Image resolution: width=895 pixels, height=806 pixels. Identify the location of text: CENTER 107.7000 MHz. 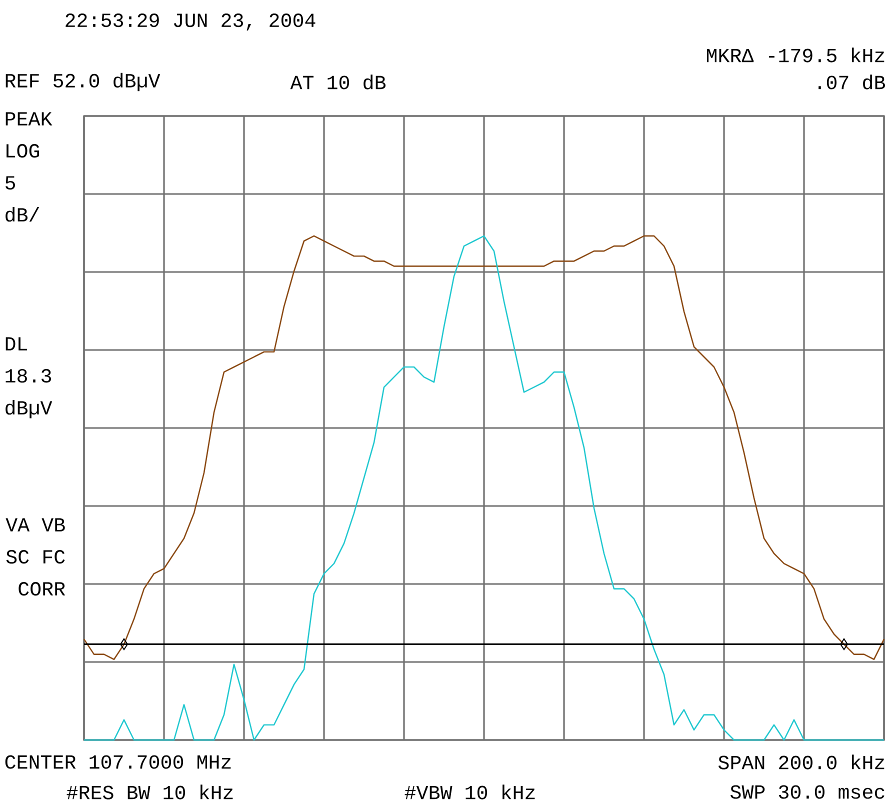
(118, 762).